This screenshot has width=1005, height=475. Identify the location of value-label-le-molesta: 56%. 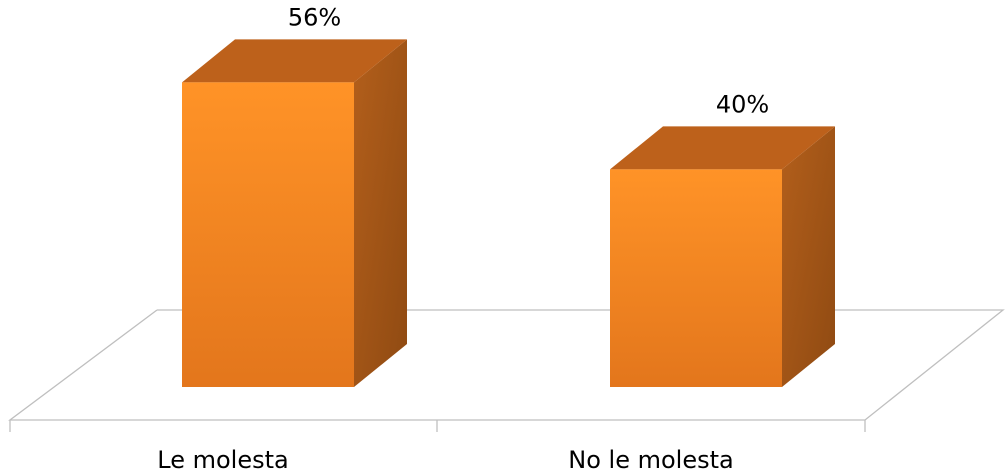
(314, 17).